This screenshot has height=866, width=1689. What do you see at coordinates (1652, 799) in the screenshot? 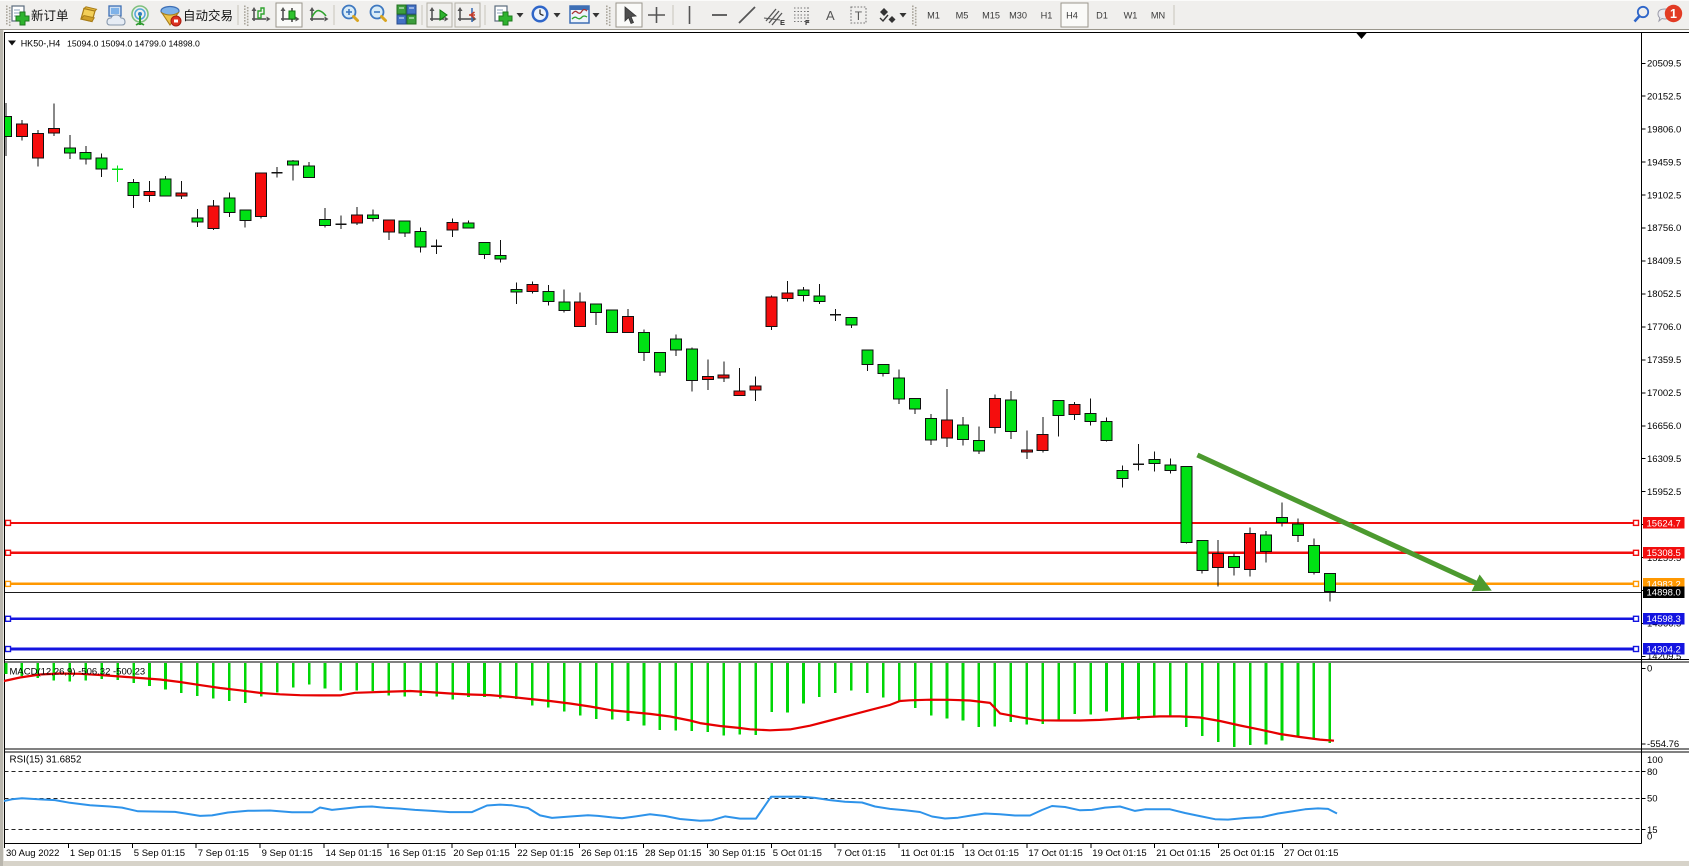
I see `svg-text: 50` at bounding box center [1652, 799].